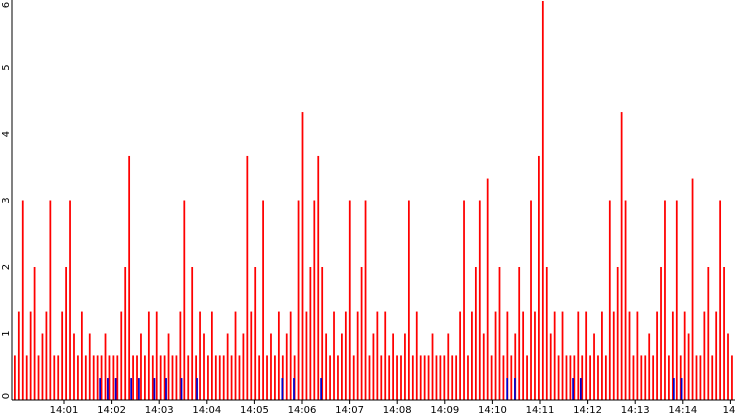 The height and width of the screenshot is (415, 735). Describe the element at coordinates (254, 410) in the screenshot. I see `x-tick-label: 14:05` at that location.